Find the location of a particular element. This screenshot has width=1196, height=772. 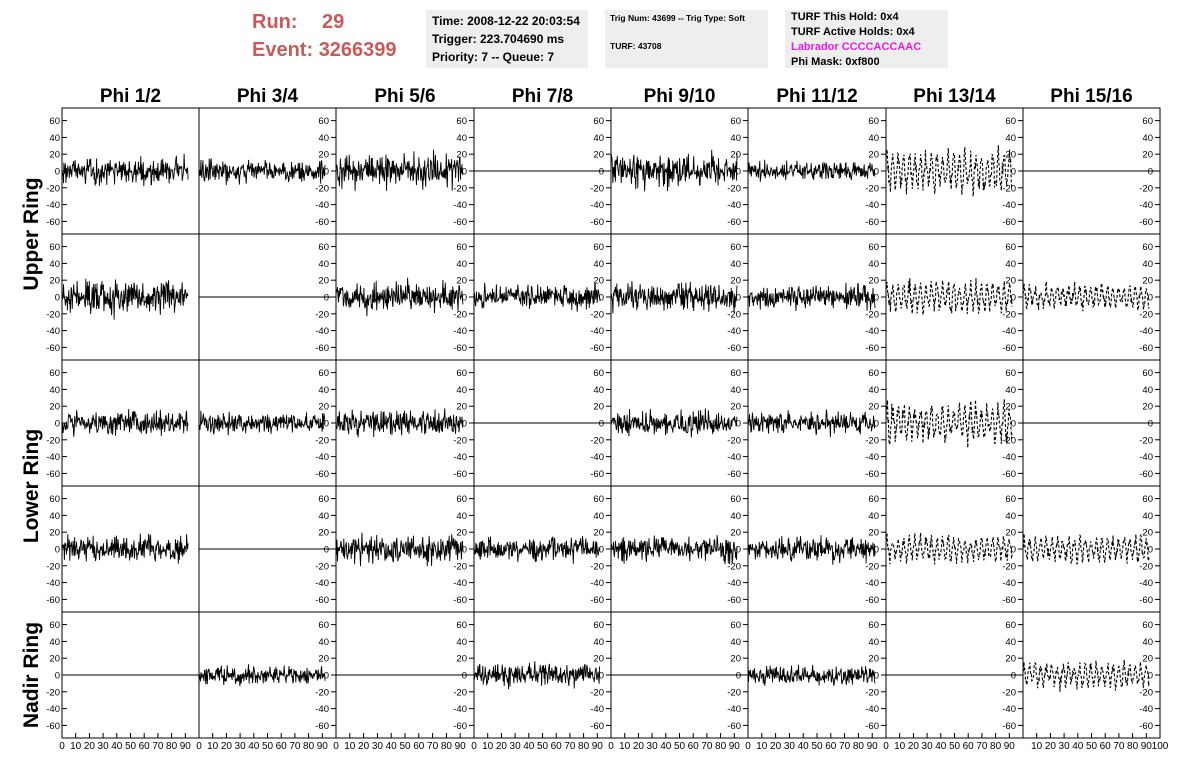

x-tick-label: 20 is located at coordinates (639, 746).